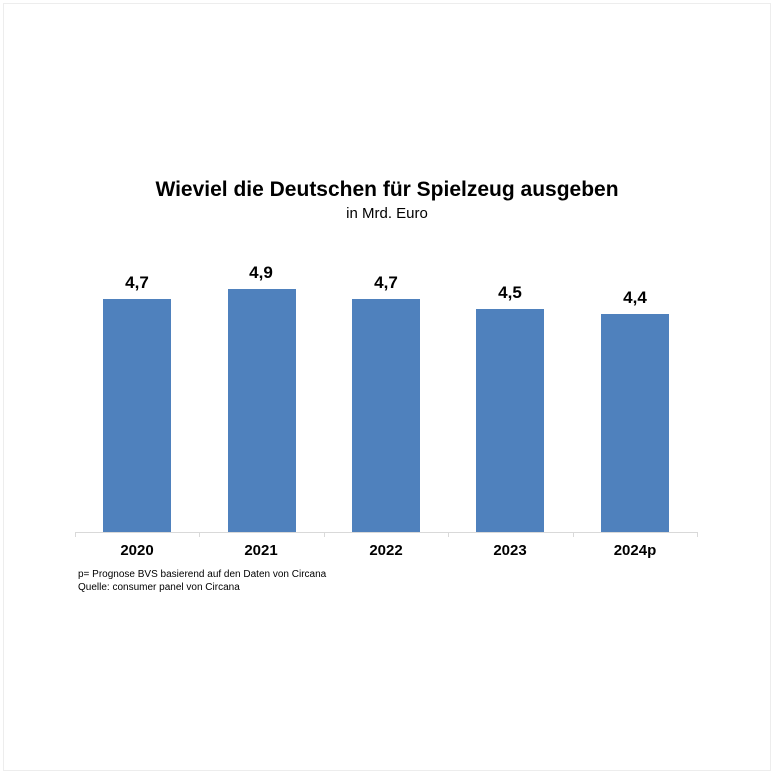  I want to click on chart-subtitle: in Mrd. Euro, so click(387, 213).